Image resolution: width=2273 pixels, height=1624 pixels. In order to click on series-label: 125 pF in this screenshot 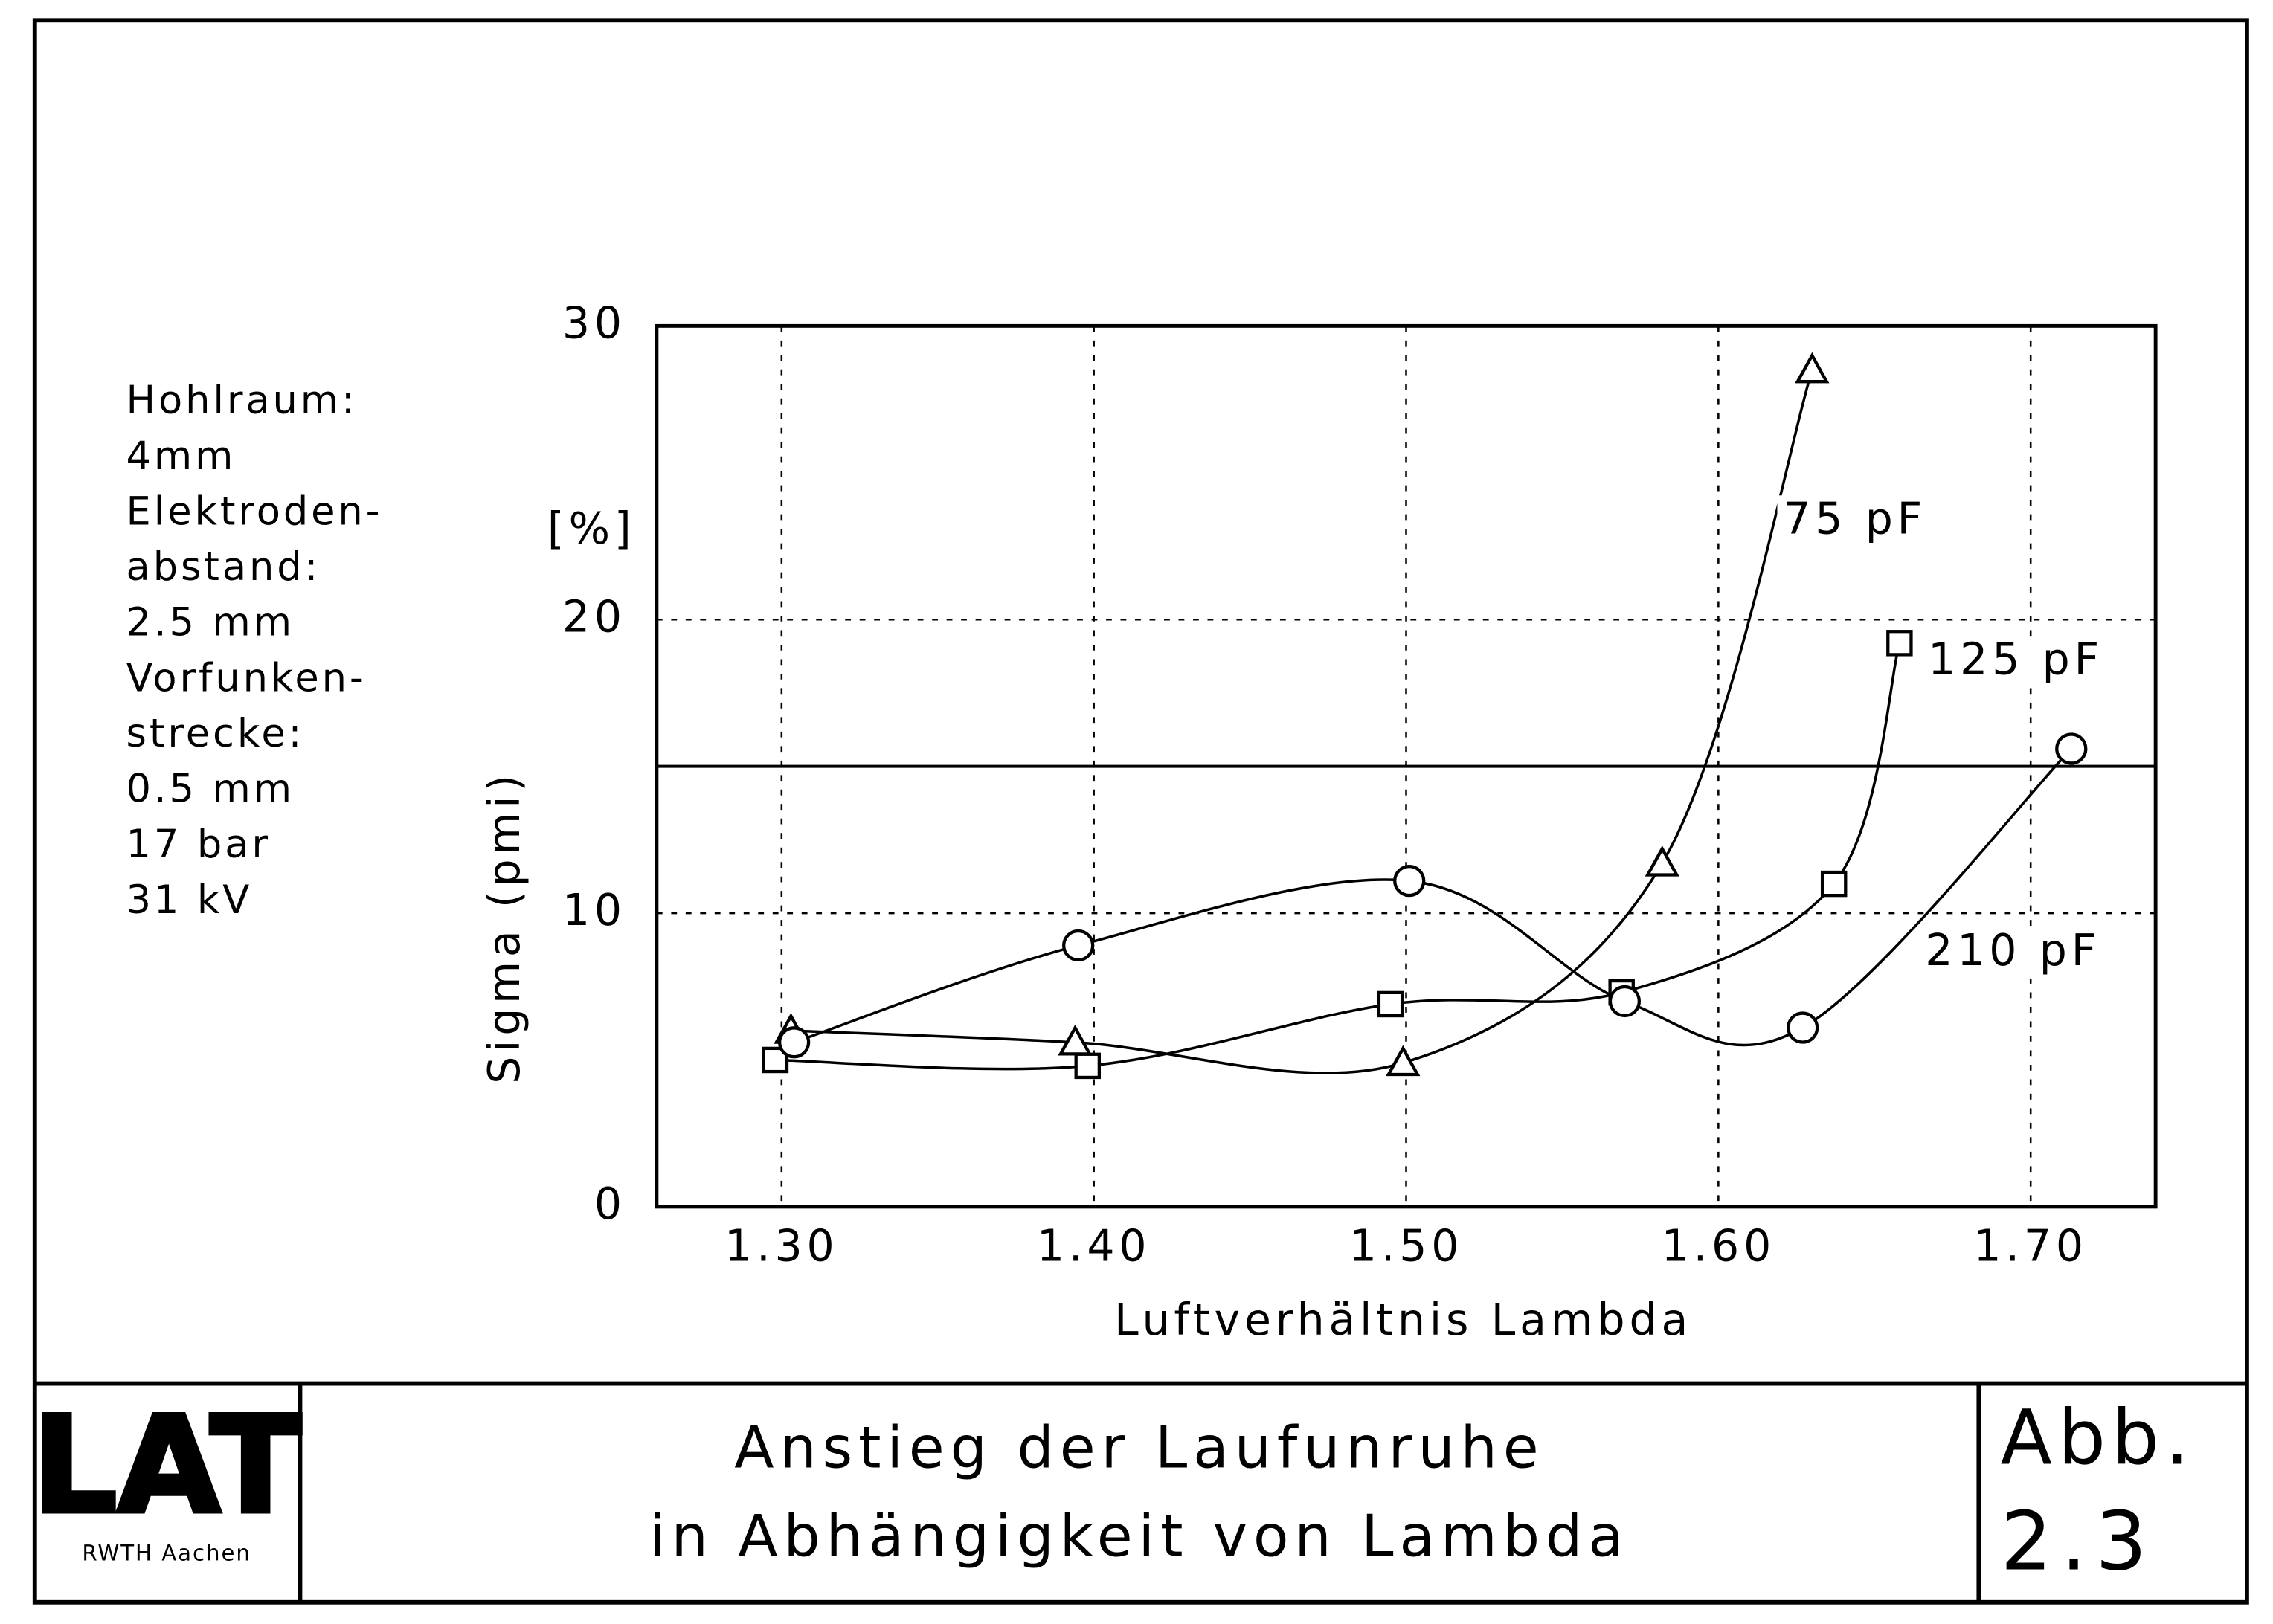, I will do `click(2015, 659)`.